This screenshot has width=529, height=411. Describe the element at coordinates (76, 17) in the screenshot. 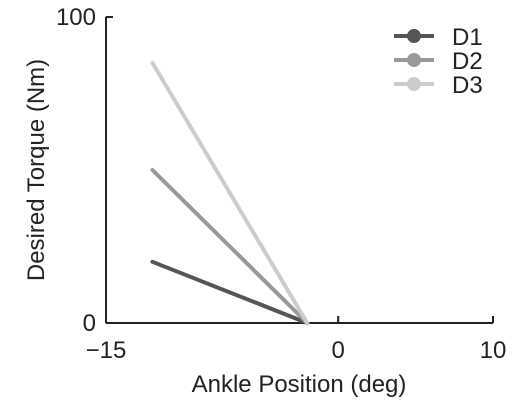

I see `y-tick-label: 100` at that location.